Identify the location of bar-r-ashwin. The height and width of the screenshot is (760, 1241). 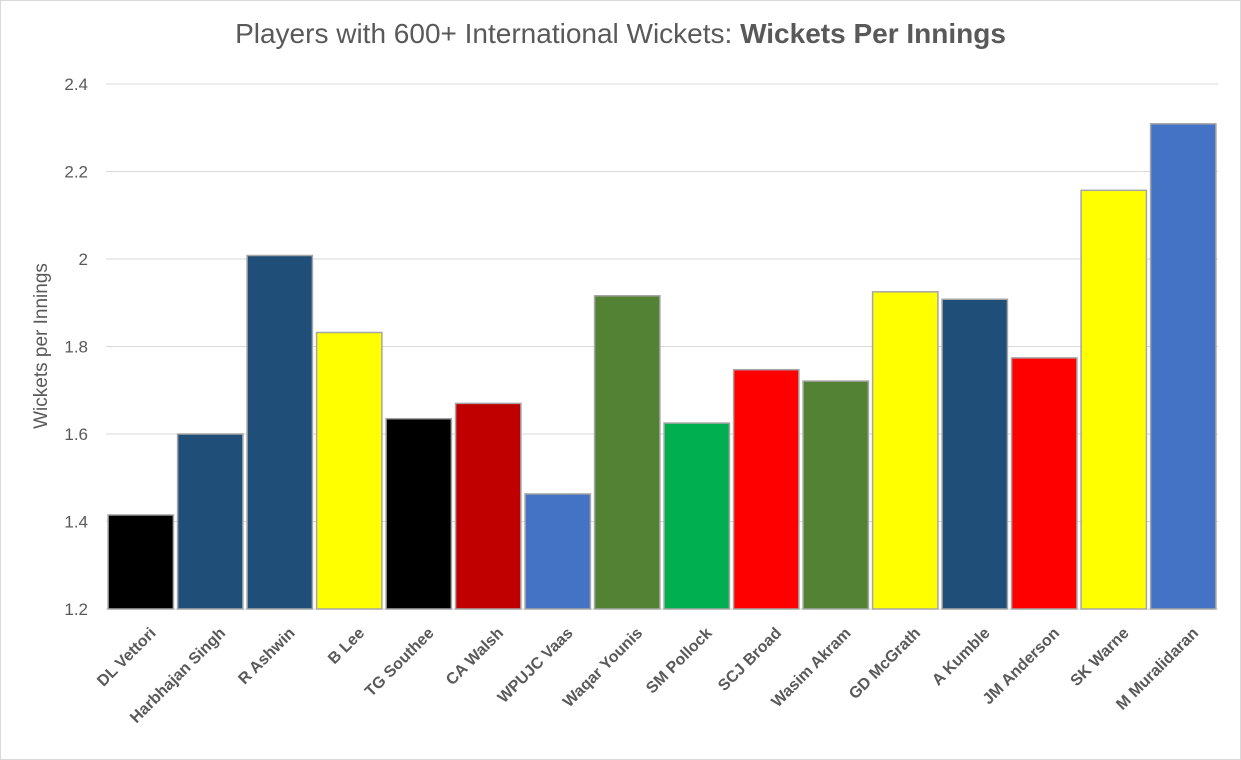
(280, 432).